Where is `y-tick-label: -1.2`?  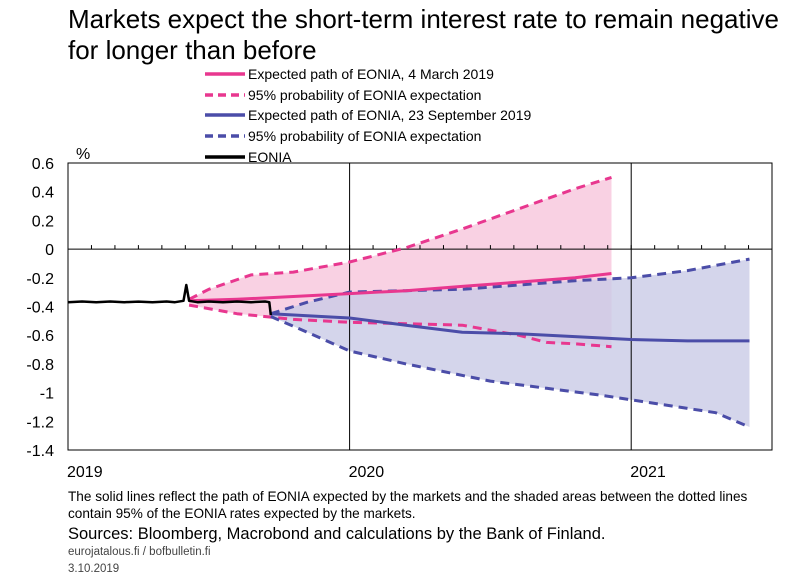 y-tick-label: -1.2 is located at coordinates (40, 422).